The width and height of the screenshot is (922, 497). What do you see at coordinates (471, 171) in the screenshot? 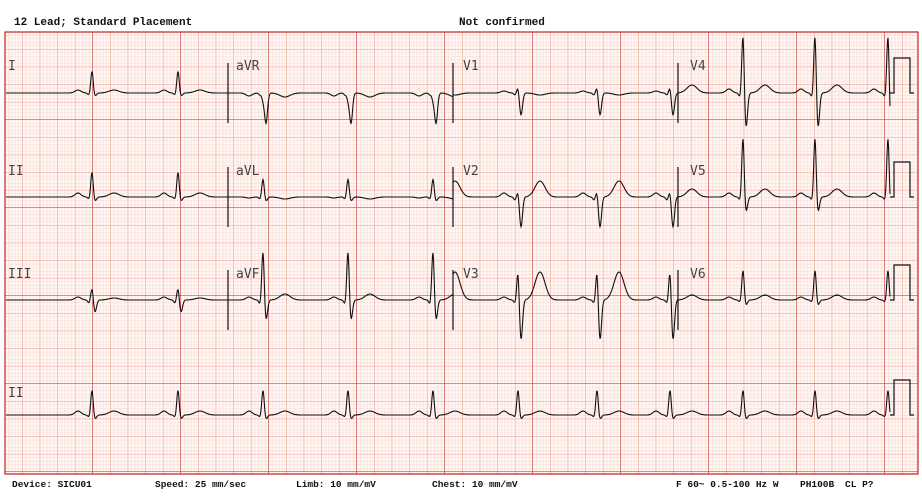
I see `lead-label-V2: V2` at bounding box center [471, 171].